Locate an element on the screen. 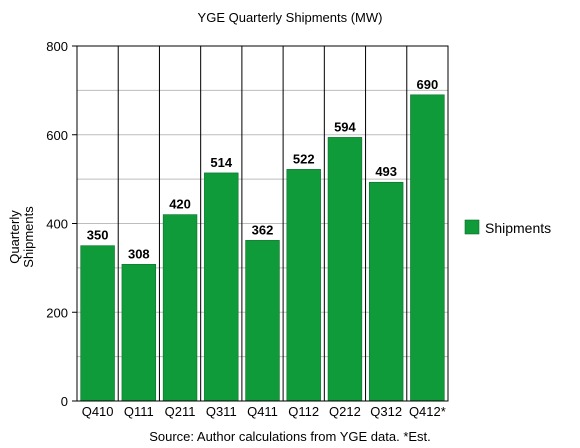  legend: Shipments is located at coordinates (507, 227).